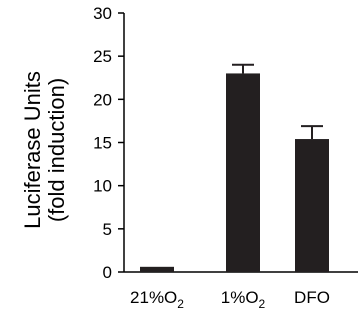 The width and height of the screenshot is (361, 320). What do you see at coordinates (157, 299) in the screenshot?
I see `x-tick-label: 21%O2` at bounding box center [157, 299].